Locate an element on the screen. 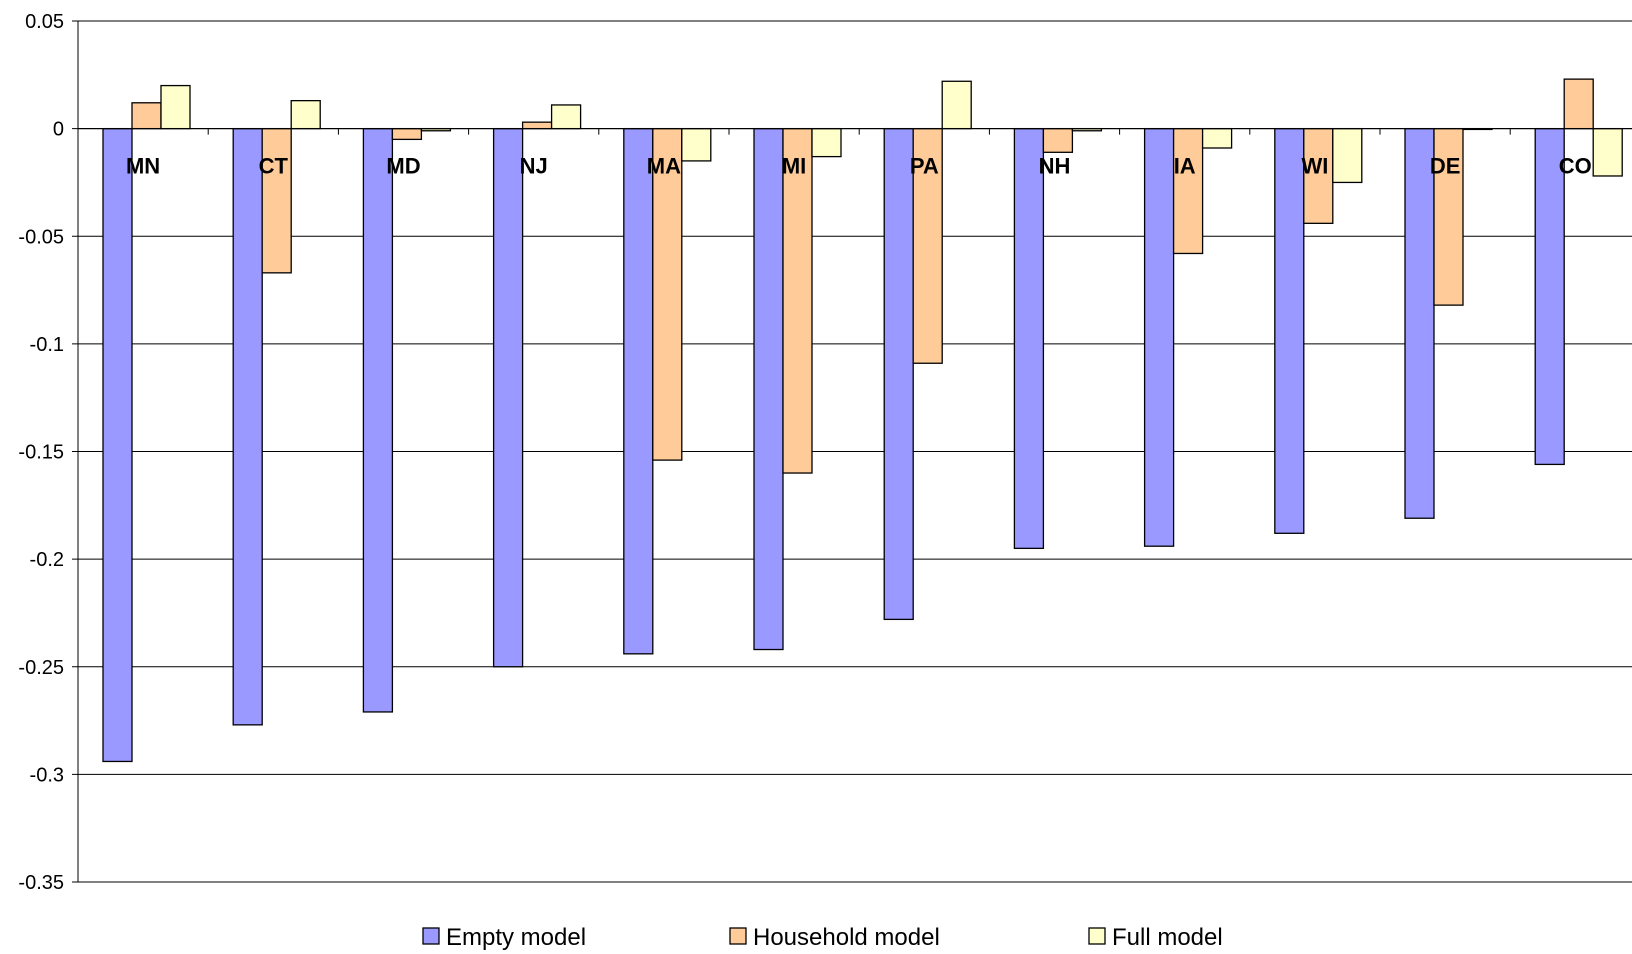 Image resolution: width=1632 pixels, height=954 pixels. category-label-mi: MI is located at coordinates (794, 166).